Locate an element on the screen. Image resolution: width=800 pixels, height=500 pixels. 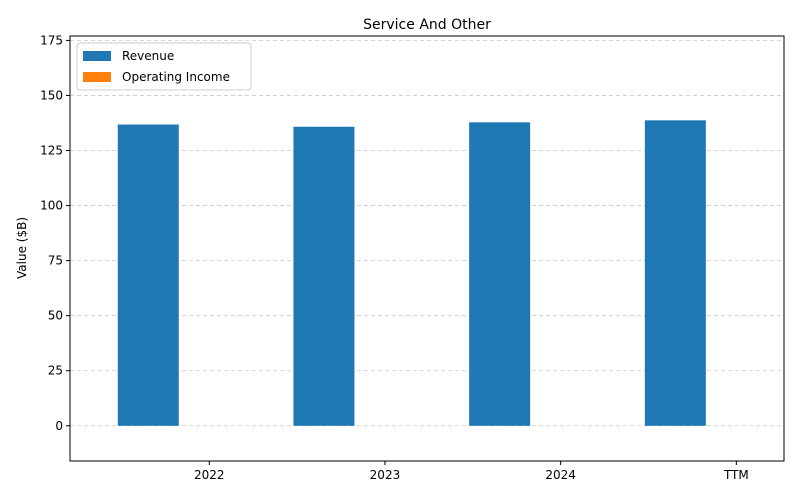
bar-revenue-2023 is located at coordinates (324, 276).